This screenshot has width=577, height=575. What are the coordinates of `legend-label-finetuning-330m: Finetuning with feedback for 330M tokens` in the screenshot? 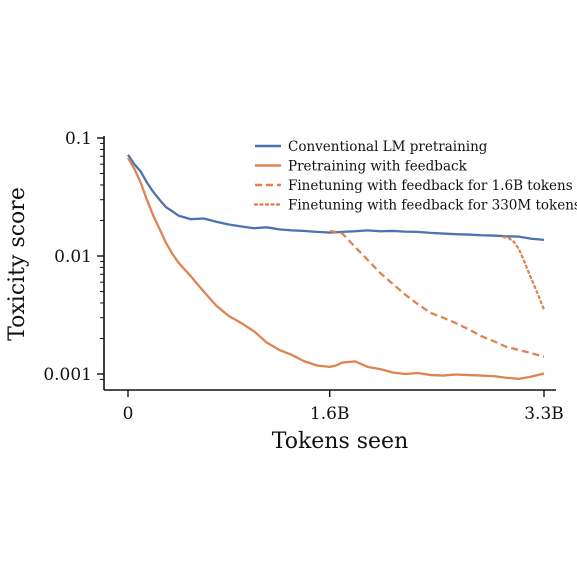 It's located at (432, 206).